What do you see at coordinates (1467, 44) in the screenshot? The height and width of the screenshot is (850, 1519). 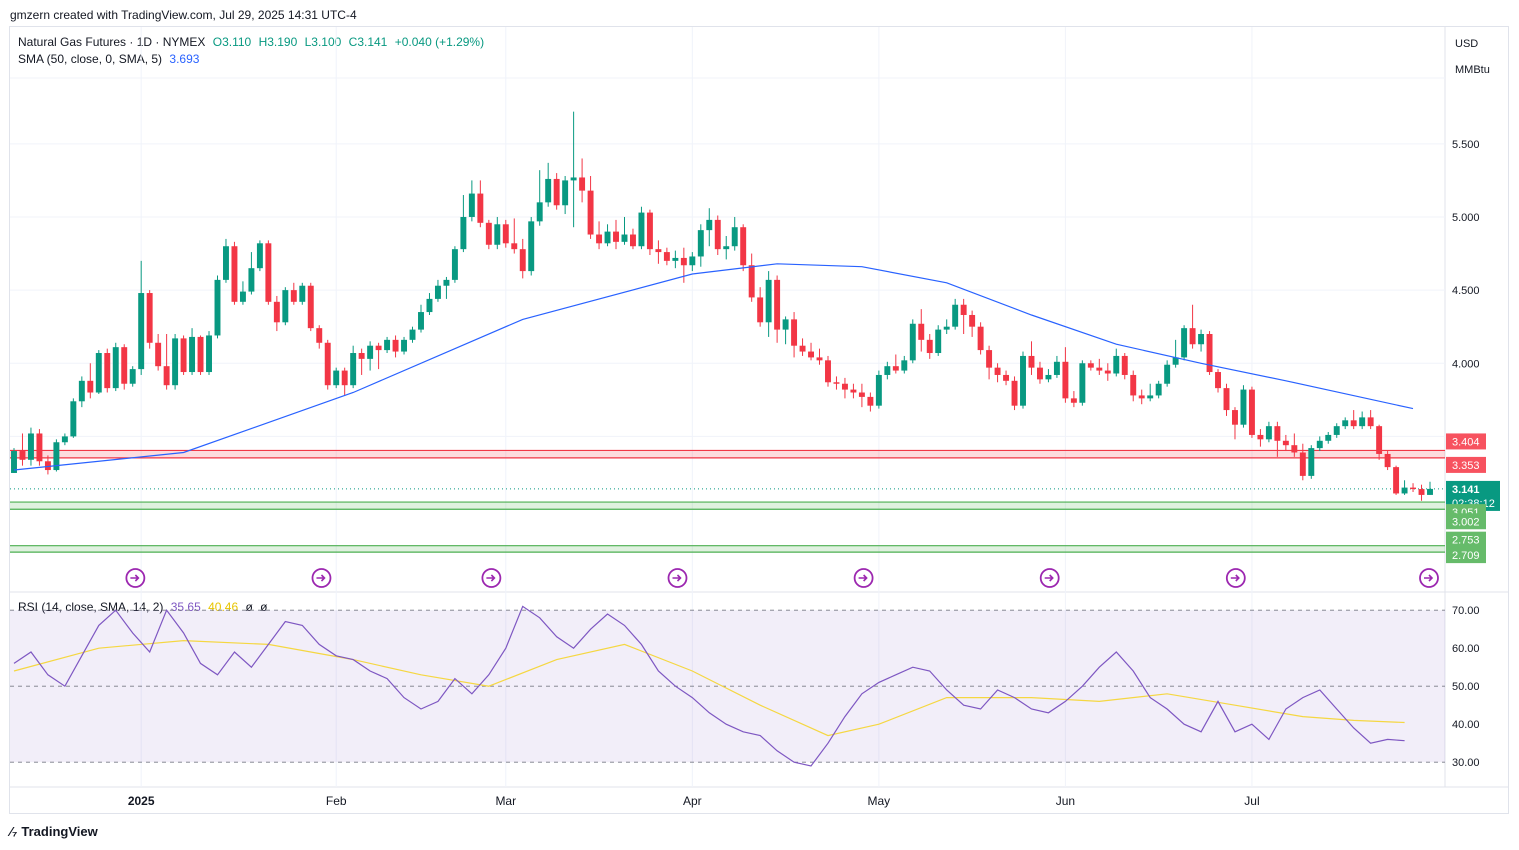 I see `currency-label: USD` at bounding box center [1467, 44].